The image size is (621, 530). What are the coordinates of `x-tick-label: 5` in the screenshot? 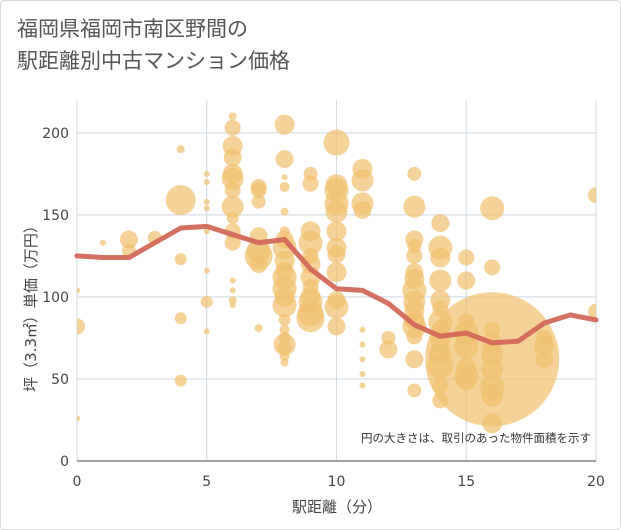 It's located at (206, 482).